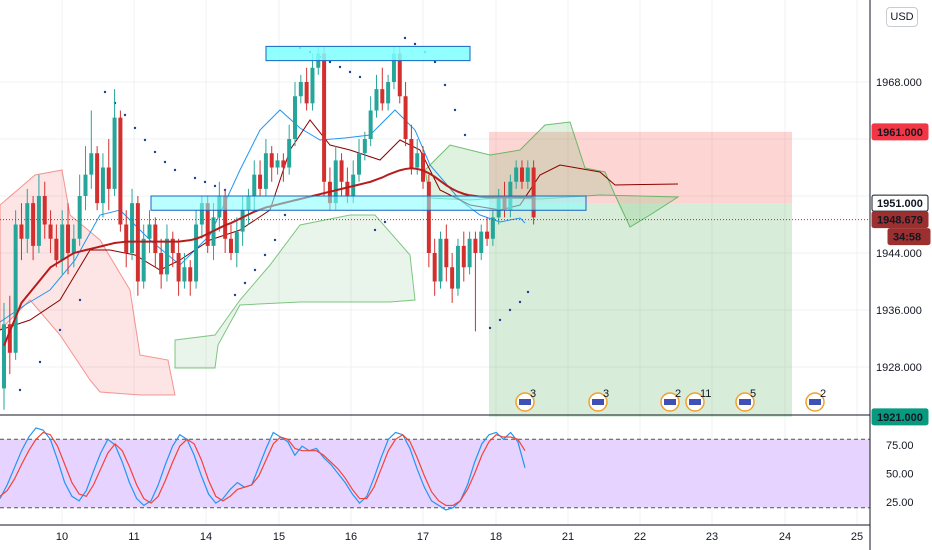 Image resolution: width=932 pixels, height=550 pixels. Describe the element at coordinates (368, 53) in the screenshot. I see `resistance-zone` at that location.